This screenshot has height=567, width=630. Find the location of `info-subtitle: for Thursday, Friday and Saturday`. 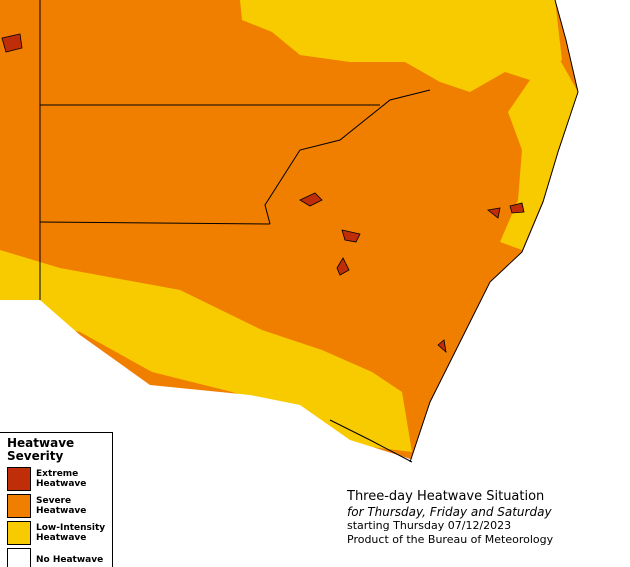

info-subtitle: for Thursday, Friday and Saturday is located at coordinates (449, 512).